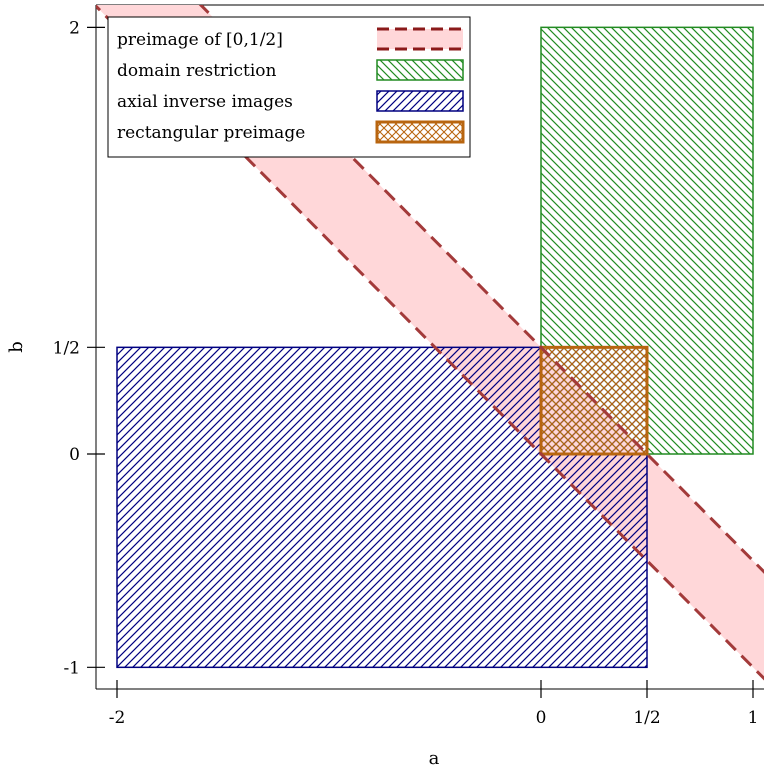  I want to click on x-tick-label: 1/2, so click(646, 718).